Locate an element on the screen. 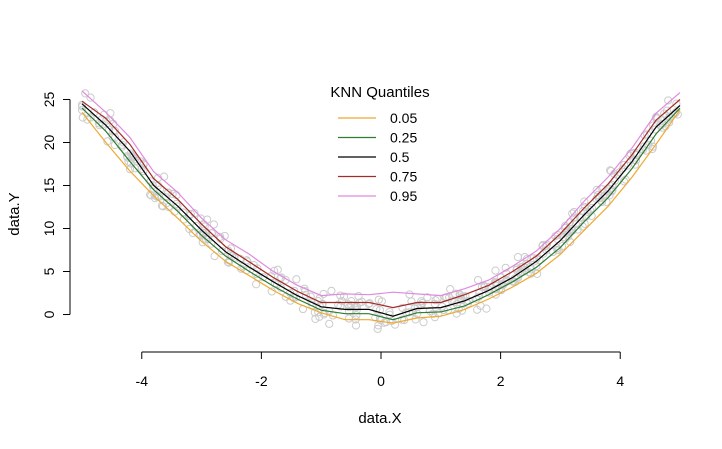 The width and height of the screenshot is (722, 449). x-tick-label: -4 is located at coordinates (142, 381).